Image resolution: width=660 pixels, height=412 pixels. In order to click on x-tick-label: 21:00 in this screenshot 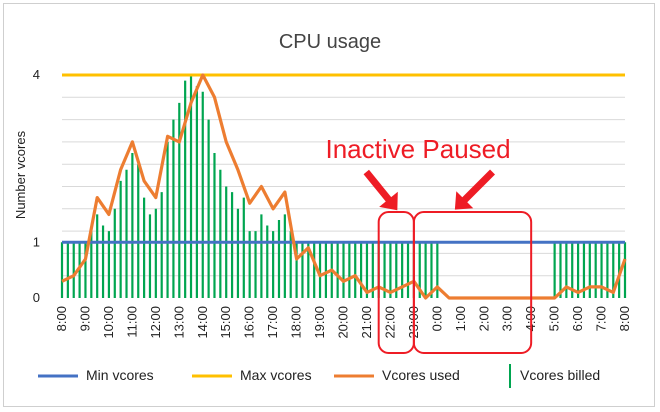, I will do `click(366, 322)`.